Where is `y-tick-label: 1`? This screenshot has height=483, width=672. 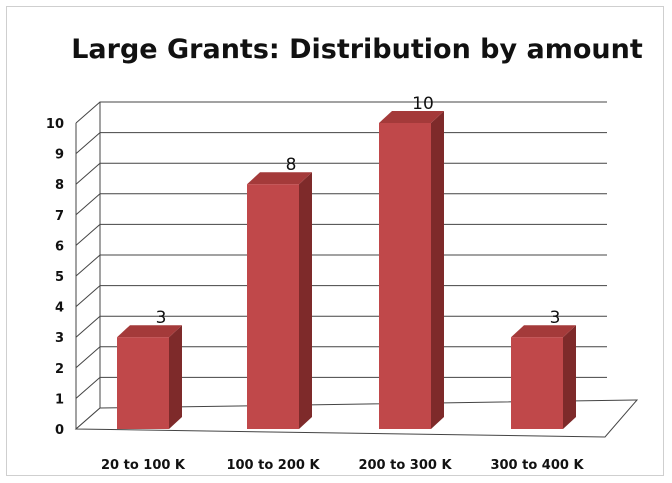
y-tick-label: 1 is located at coordinates (59, 399).